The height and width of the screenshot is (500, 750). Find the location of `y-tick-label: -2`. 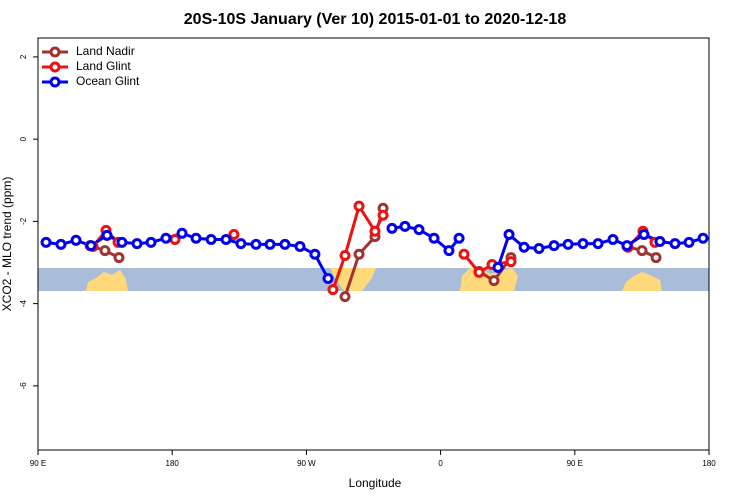

y-tick-label: -2 is located at coordinates (23, 221).